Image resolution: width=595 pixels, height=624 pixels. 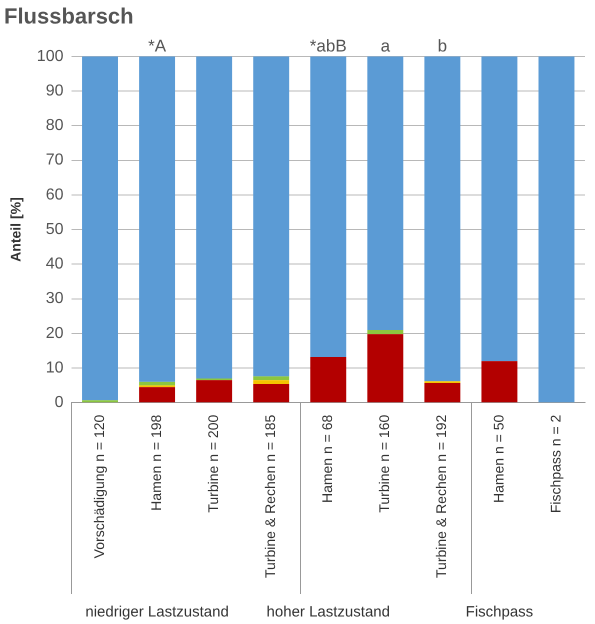 What do you see at coordinates (55, 91) in the screenshot?
I see `y-tick-label: 90` at bounding box center [55, 91].